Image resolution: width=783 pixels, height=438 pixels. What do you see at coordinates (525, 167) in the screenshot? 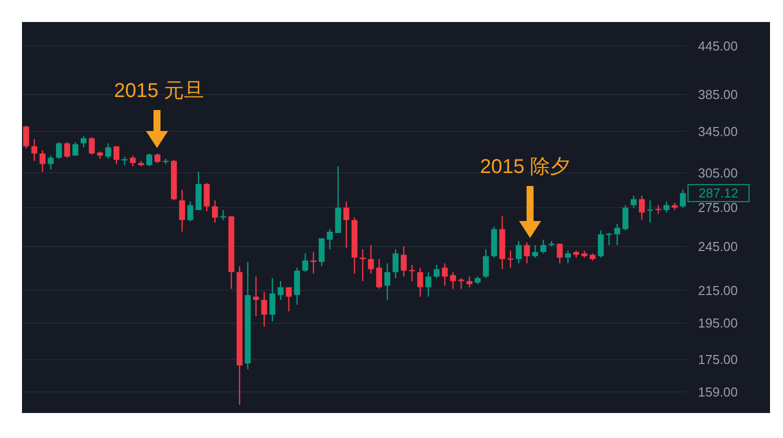
I see `annotation: 2015 除夕` at bounding box center [525, 167].